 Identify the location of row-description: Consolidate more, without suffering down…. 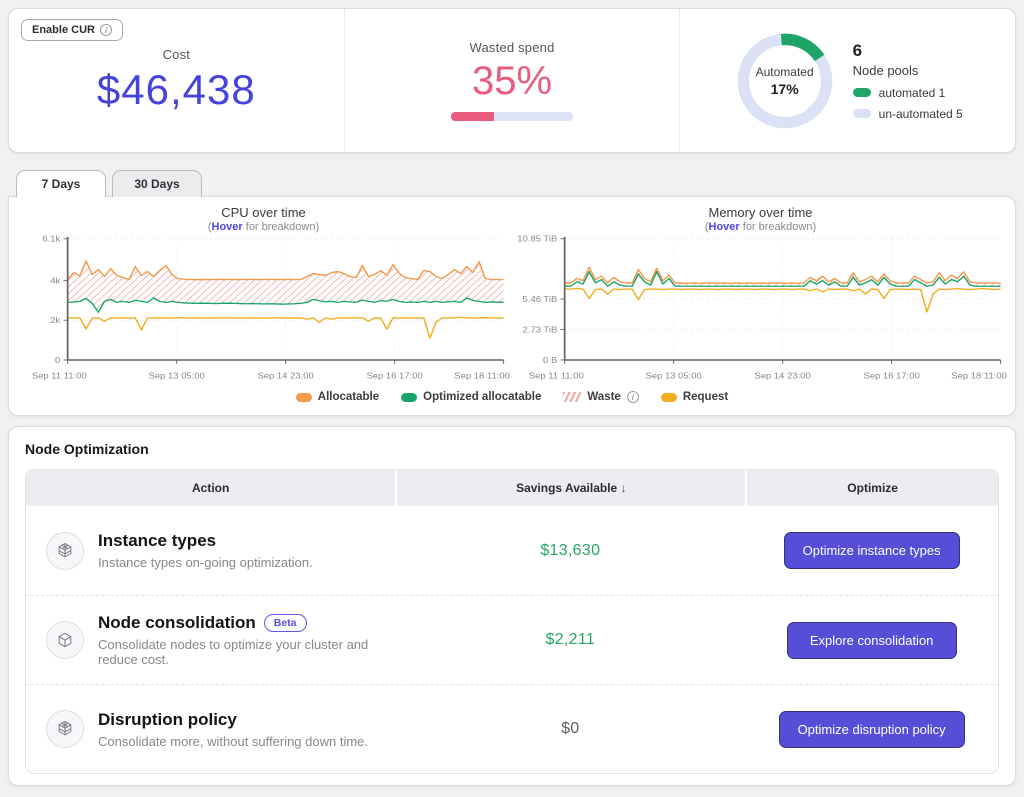
(233, 741).